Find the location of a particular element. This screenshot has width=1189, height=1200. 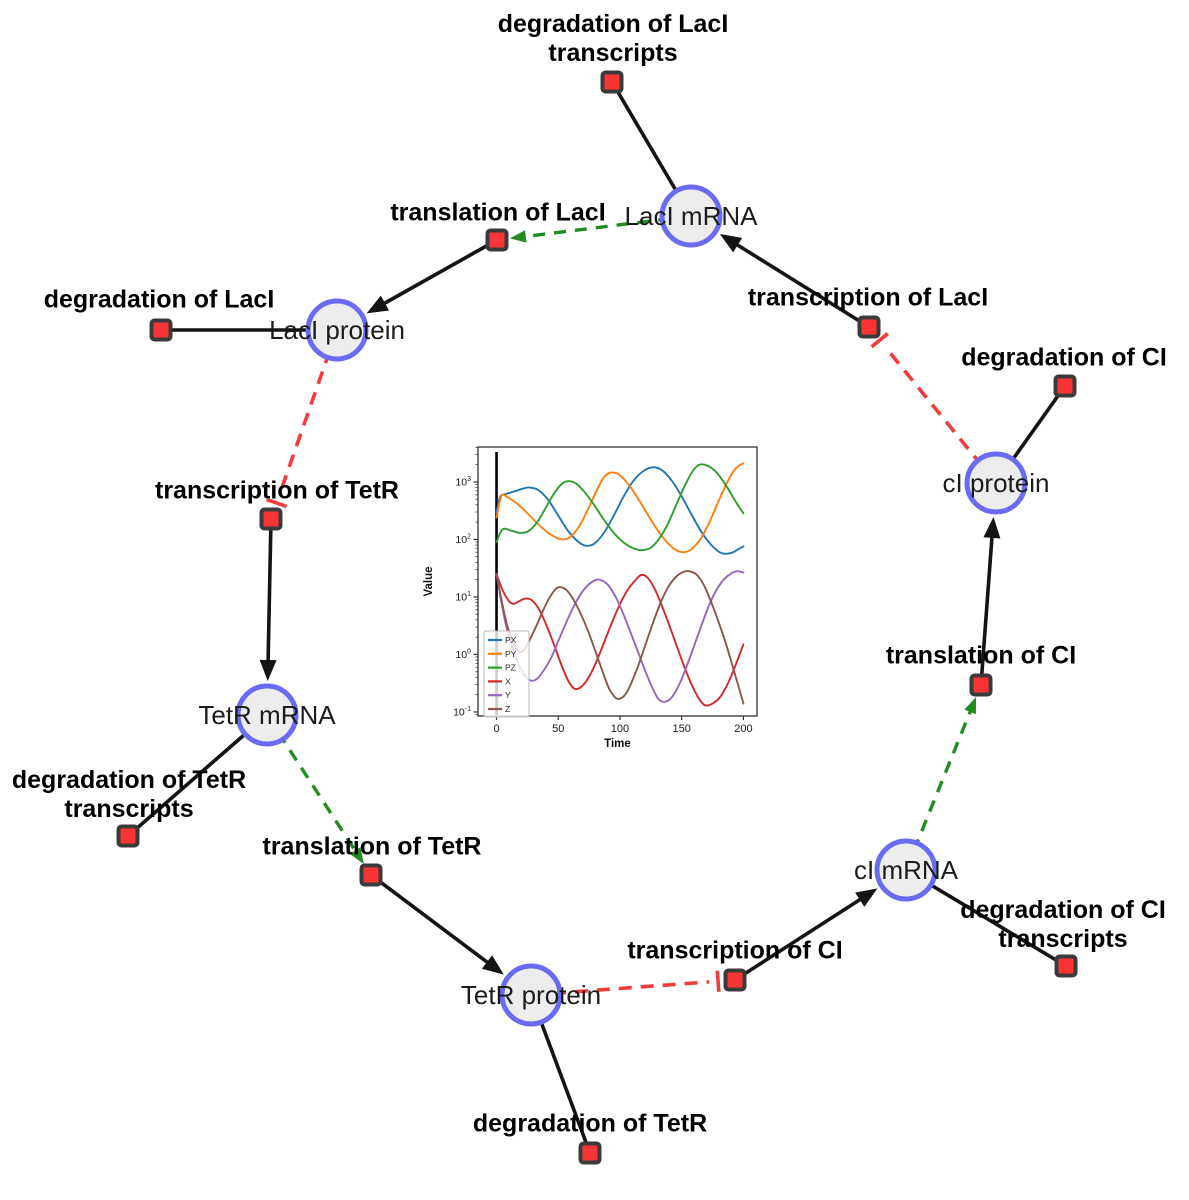

legend-label-Z: Z is located at coordinates (507, 709).